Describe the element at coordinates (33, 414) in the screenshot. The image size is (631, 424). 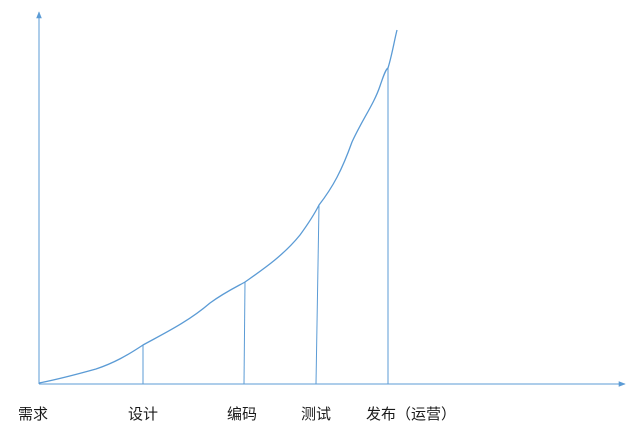
I see `stage-label-requirements: 需求` at that location.